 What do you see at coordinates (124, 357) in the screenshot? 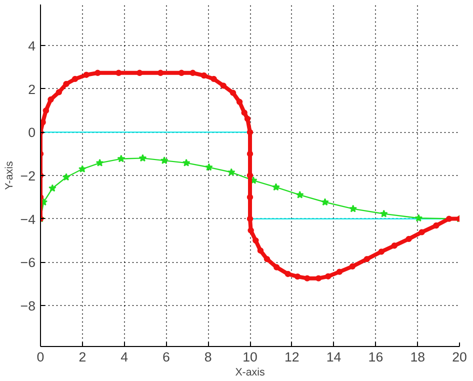
I see `x-tick-label: 4` at bounding box center [124, 357].